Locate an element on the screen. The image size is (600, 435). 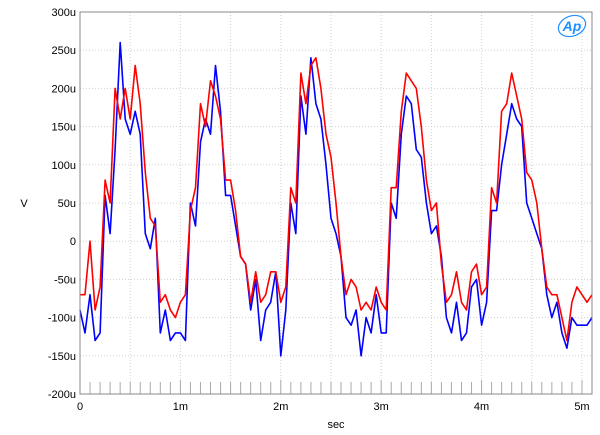
x-tick-label: 0 is located at coordinates (80, 407).